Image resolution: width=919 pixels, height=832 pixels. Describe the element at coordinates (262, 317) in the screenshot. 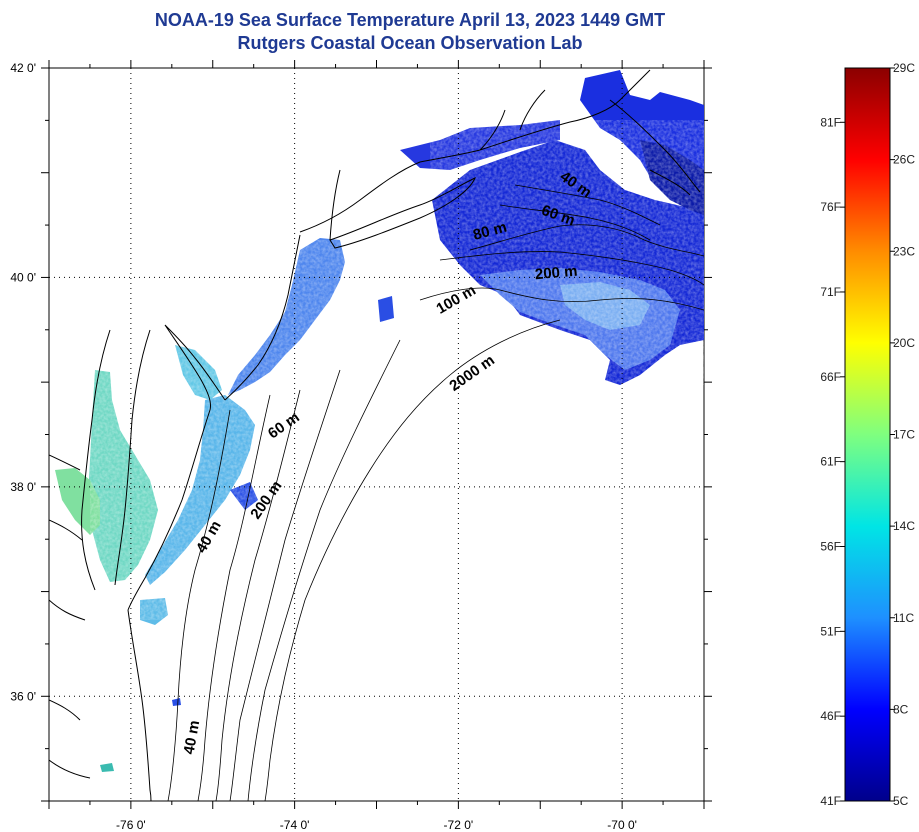

I see `coast-nj` at that location.